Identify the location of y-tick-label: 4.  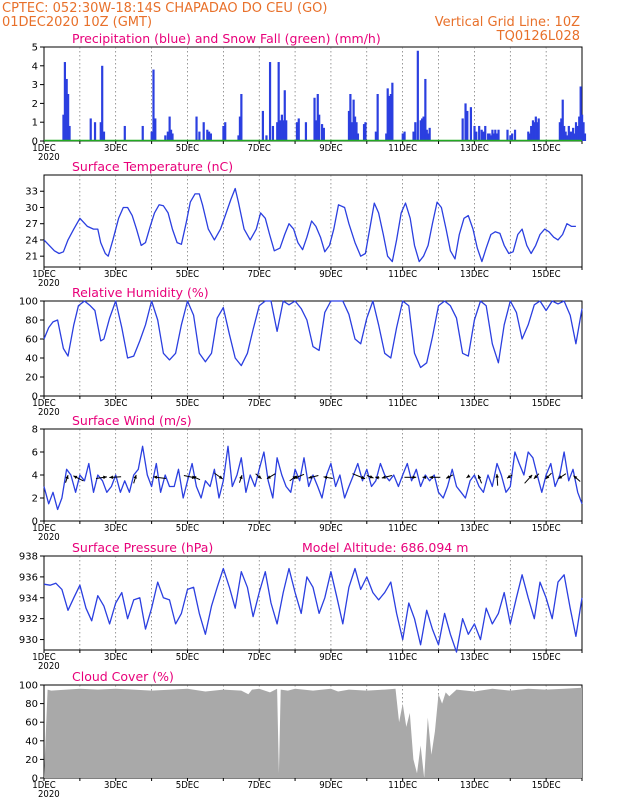
(35, 476).